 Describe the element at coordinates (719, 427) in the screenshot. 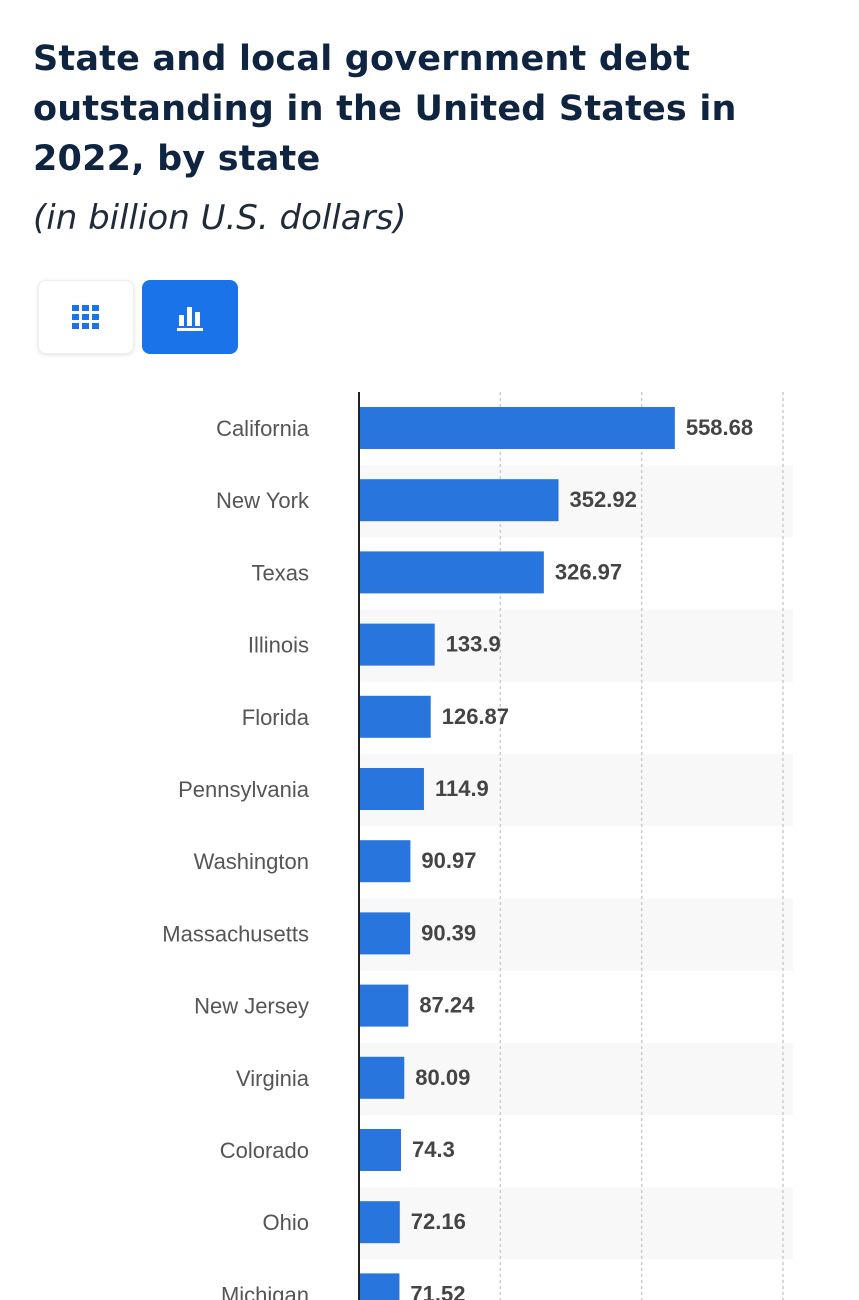

I see `value-label: 558.68` at that location.